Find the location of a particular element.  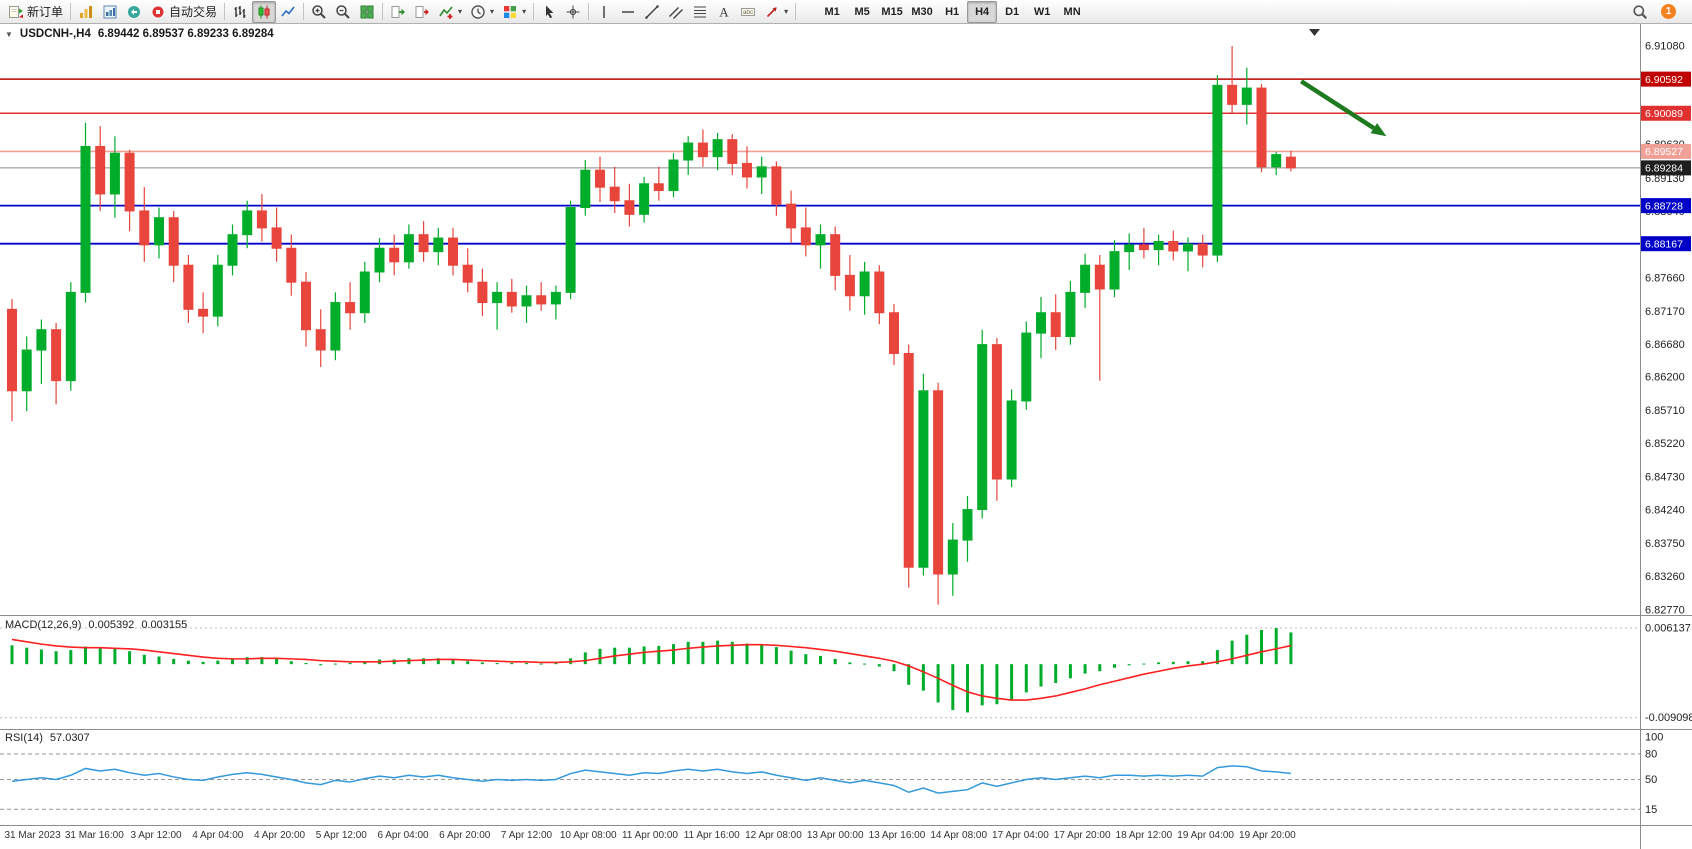

rsi-line is located at coordinates (651, 779).